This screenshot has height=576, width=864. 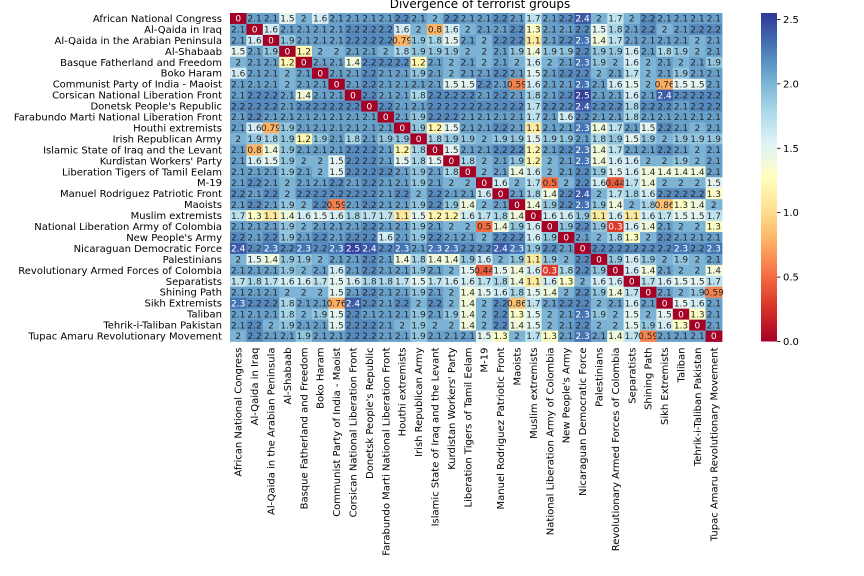 What do you see at coordinates (336, 315) in the screenshot?
I see `cell-value-label: 1.5` at bounding box center [336, 315].